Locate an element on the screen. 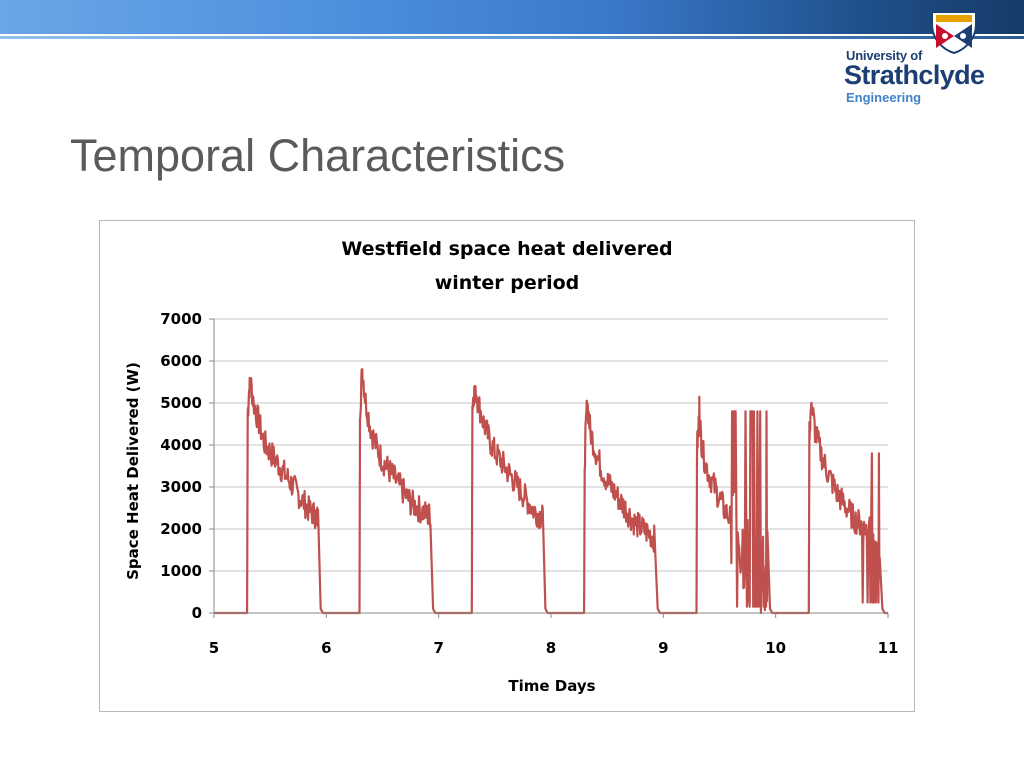 The height and width of the screenshot is (768, 1024). y-tick-label: 6000 is located at coordinates (181, 361).